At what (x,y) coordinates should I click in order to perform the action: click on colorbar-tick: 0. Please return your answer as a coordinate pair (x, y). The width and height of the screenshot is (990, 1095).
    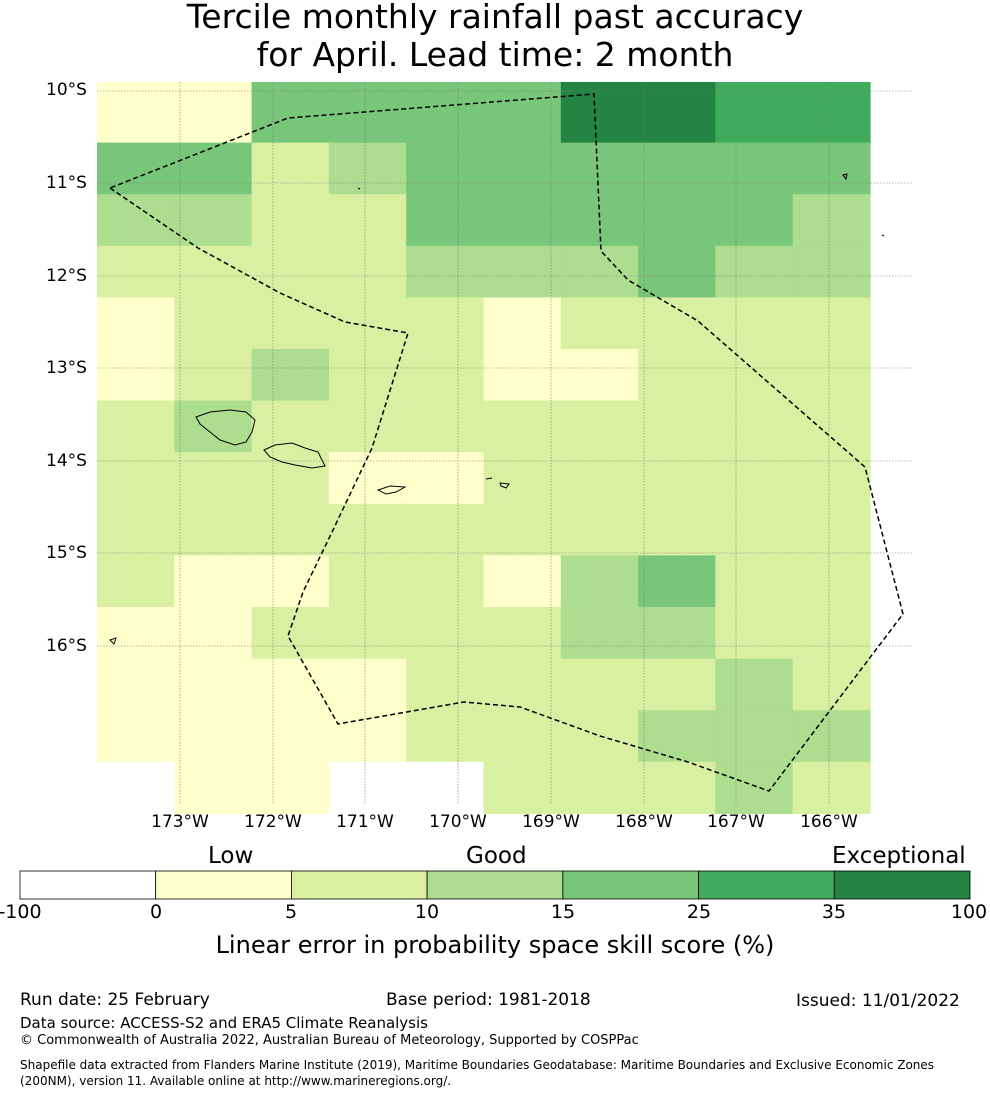
    Looking at the image, I should click on (156, 912).